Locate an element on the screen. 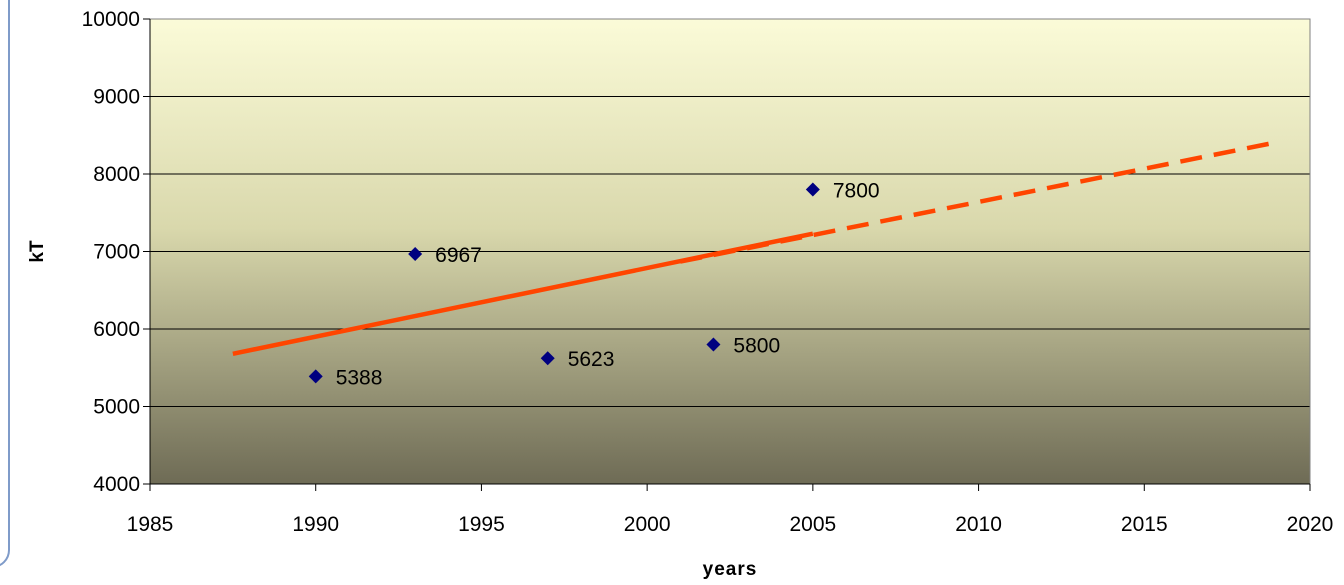 This screenshot has width=1344, height=585. y-tick-label: 9000 is located at coordinates (116, 97).